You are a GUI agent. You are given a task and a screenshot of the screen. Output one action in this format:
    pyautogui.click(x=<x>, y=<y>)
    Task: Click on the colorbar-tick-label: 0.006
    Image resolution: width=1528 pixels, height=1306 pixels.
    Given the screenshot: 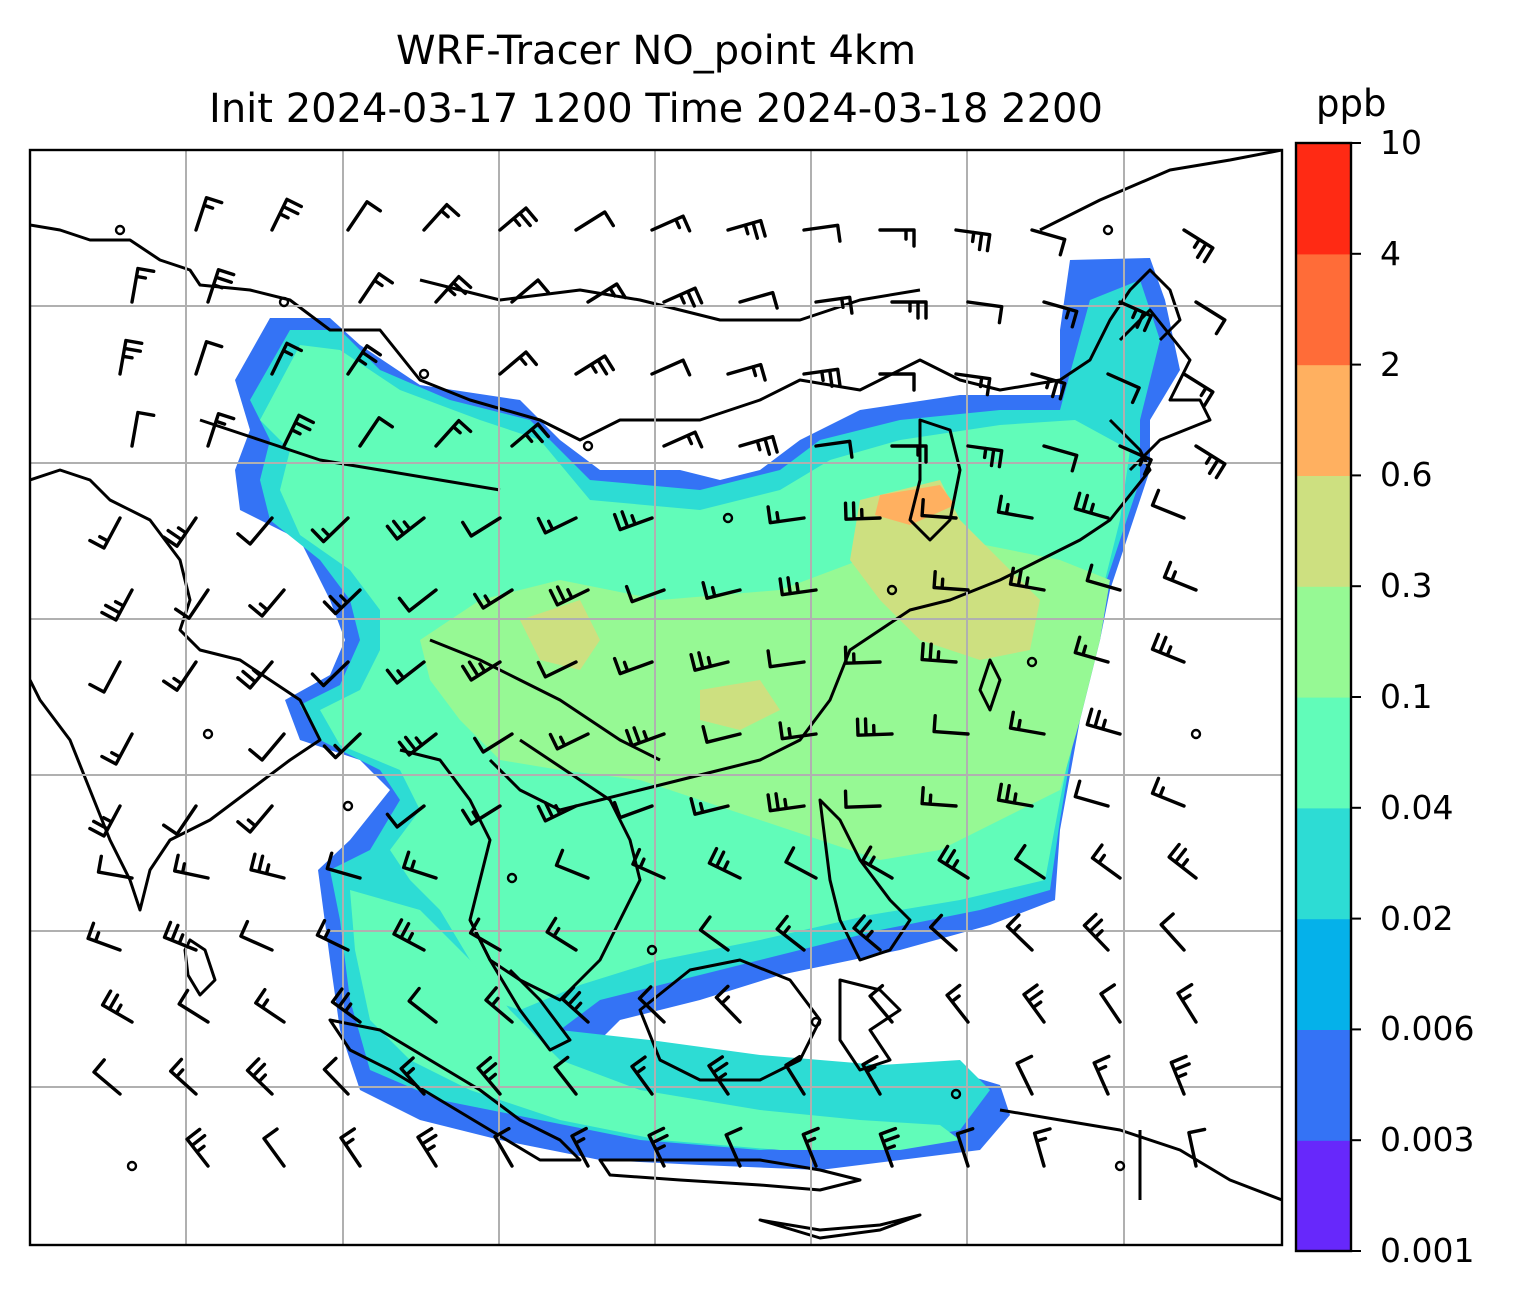 What is the action you would take?
    pyautogui.click(x=1427, y=1029)
    